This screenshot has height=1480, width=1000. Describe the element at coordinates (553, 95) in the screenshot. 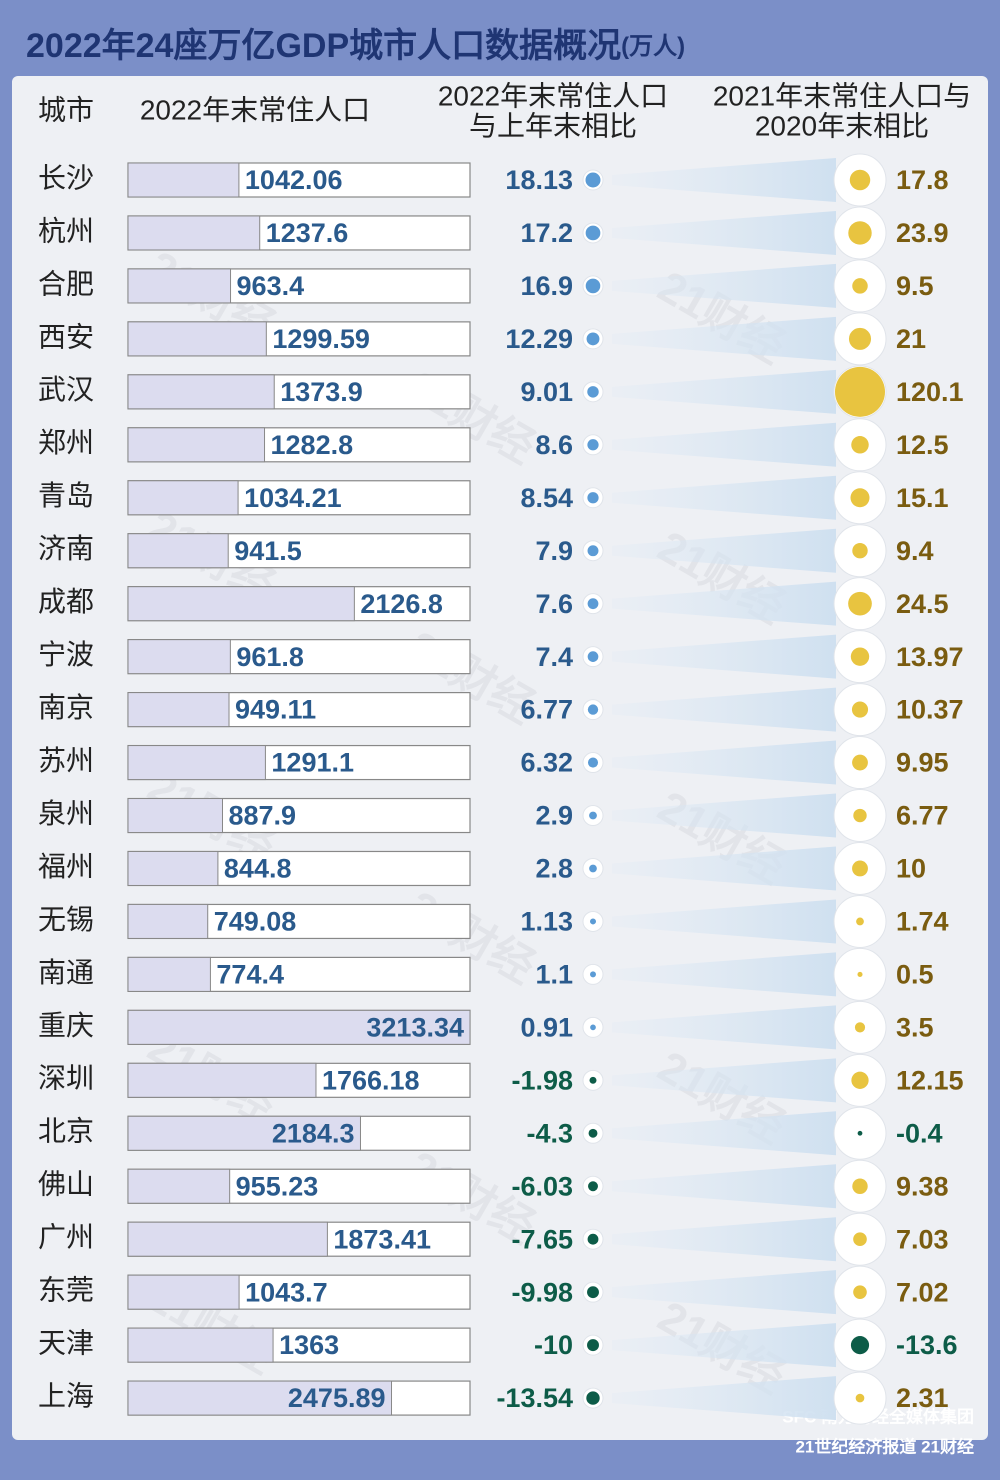

I see `column-header: 2022年末常住人口` at that location.